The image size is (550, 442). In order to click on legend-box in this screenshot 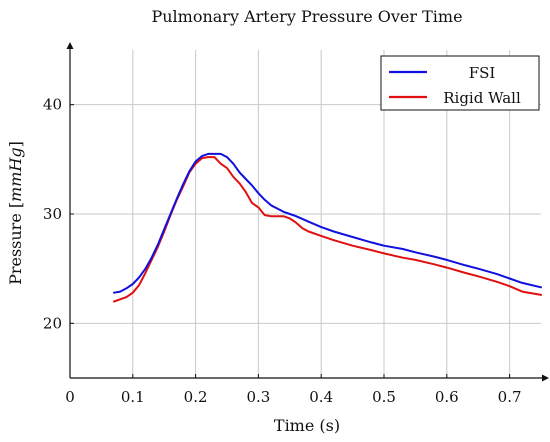, I will do `click(460, 83)`.